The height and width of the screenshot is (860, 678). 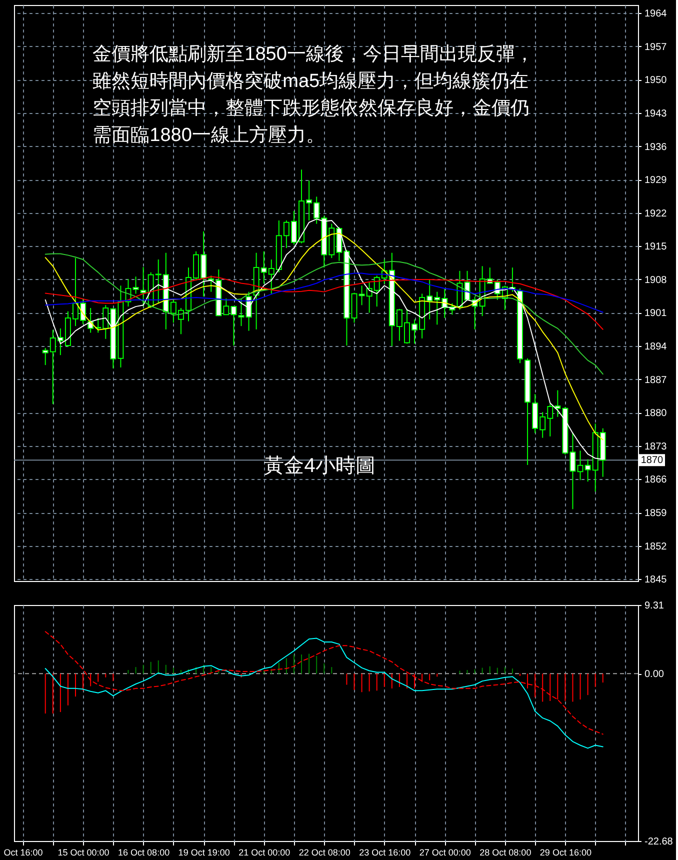 I want to click on annotation: 黃金4小時圖, so click(x=320, y=465).